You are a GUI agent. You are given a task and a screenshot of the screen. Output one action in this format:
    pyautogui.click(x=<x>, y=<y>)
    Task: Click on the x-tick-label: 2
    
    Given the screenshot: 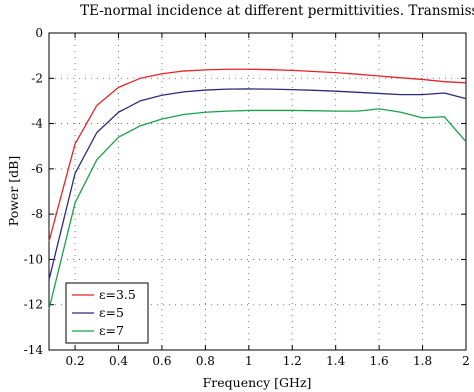 What is the action you would take?
    pyautogui.click(x=466, y=361)
    